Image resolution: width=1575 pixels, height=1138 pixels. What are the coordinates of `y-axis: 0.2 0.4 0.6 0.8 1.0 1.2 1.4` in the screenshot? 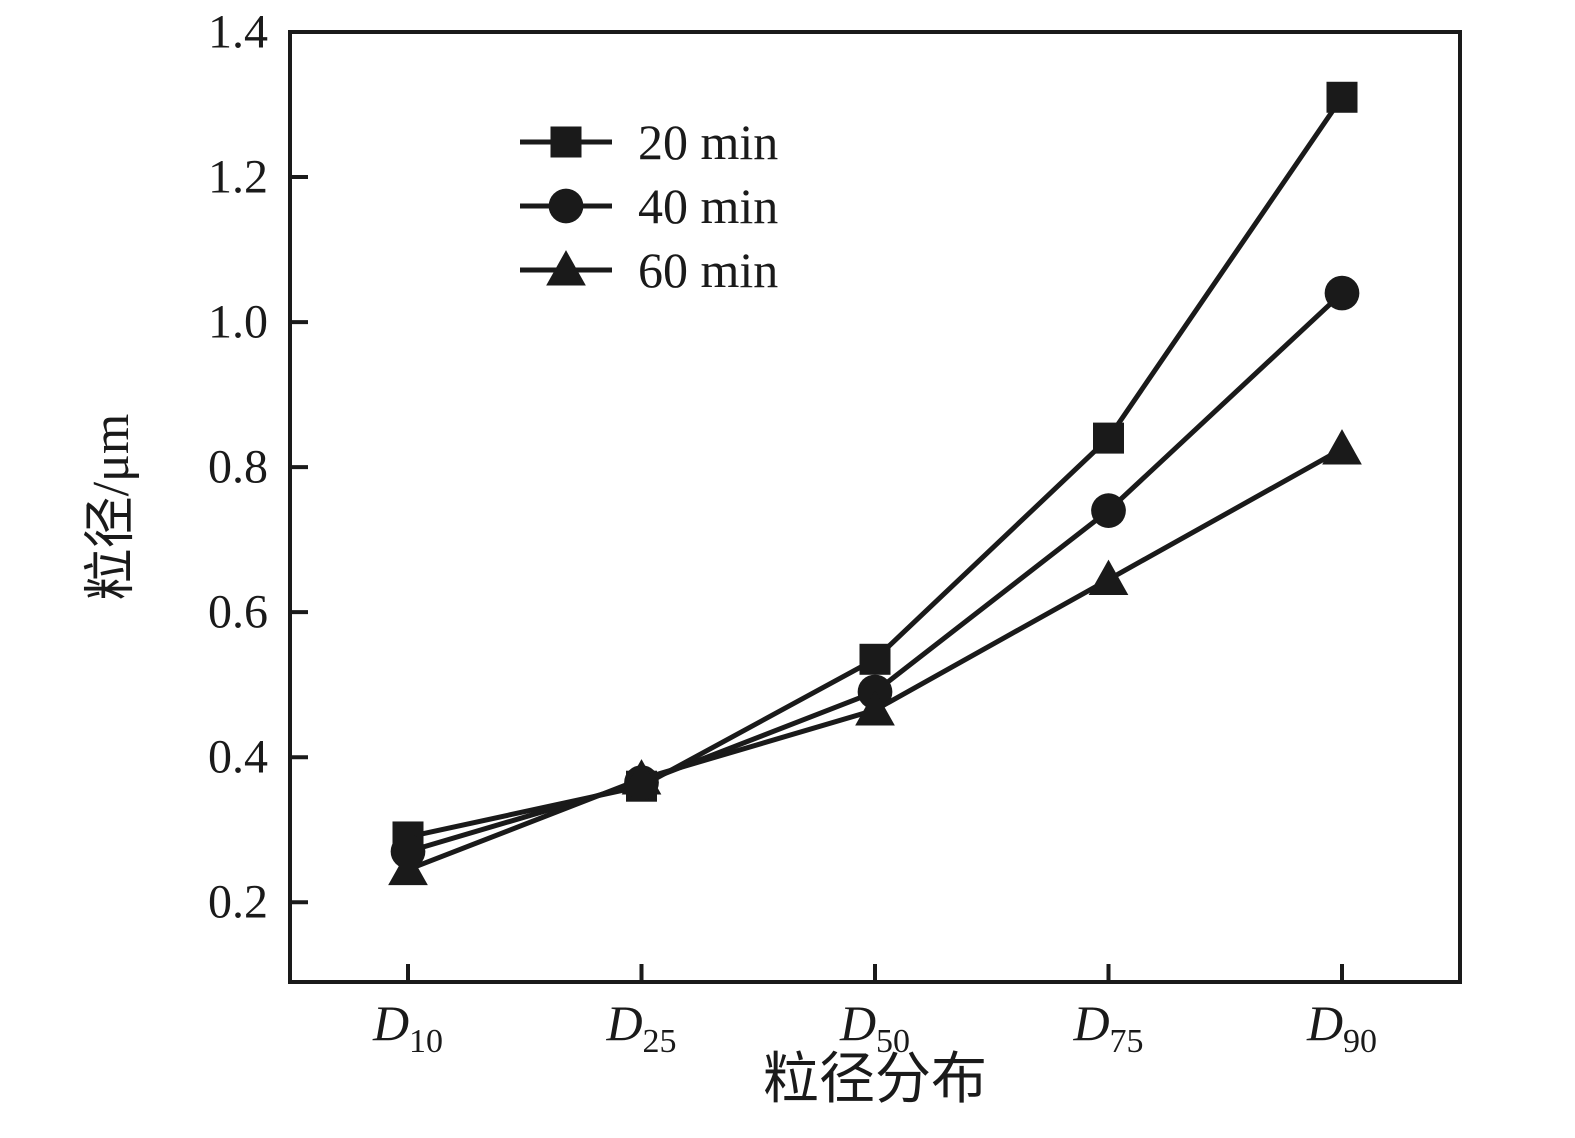 It's located at (258, 467).